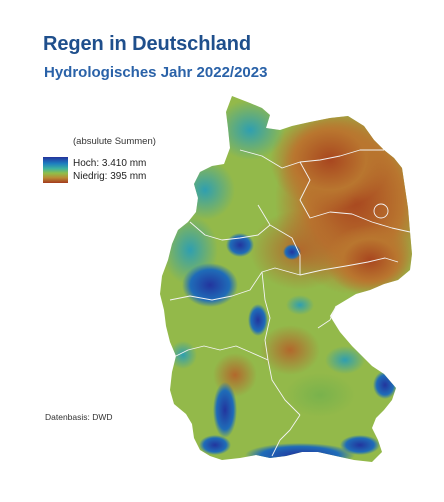  Describe the element at coordinates (110, 163) in the screenshot. I see `legend-high-label: Hoch: 3.410 mm` at that location.